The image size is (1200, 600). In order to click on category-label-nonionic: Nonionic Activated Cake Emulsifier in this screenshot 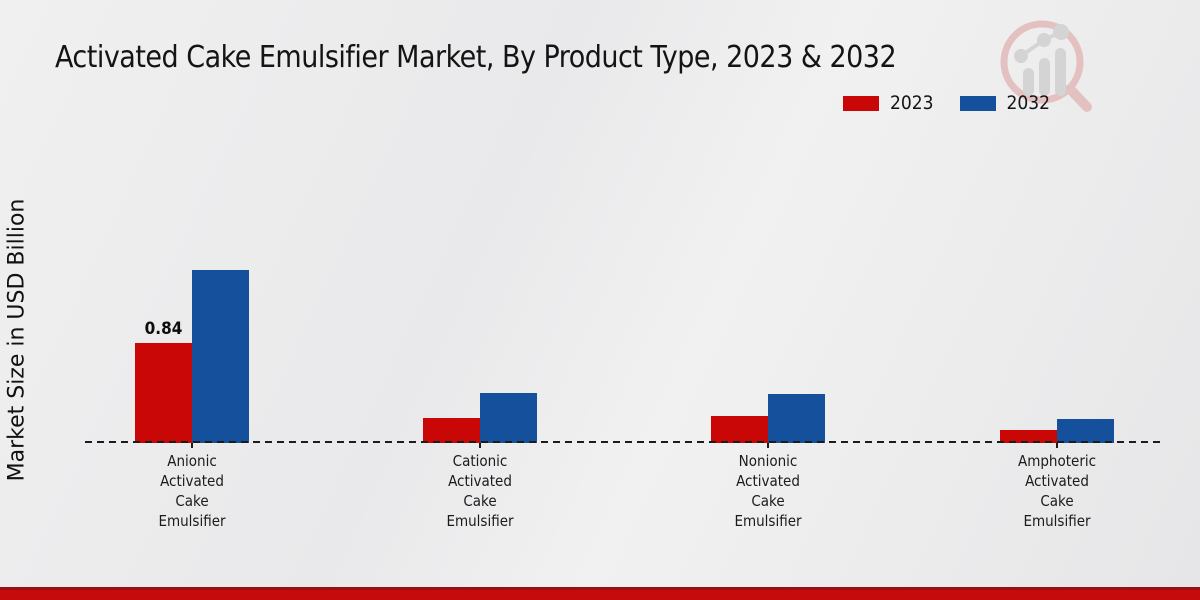, I will do `click(768, 491)`.